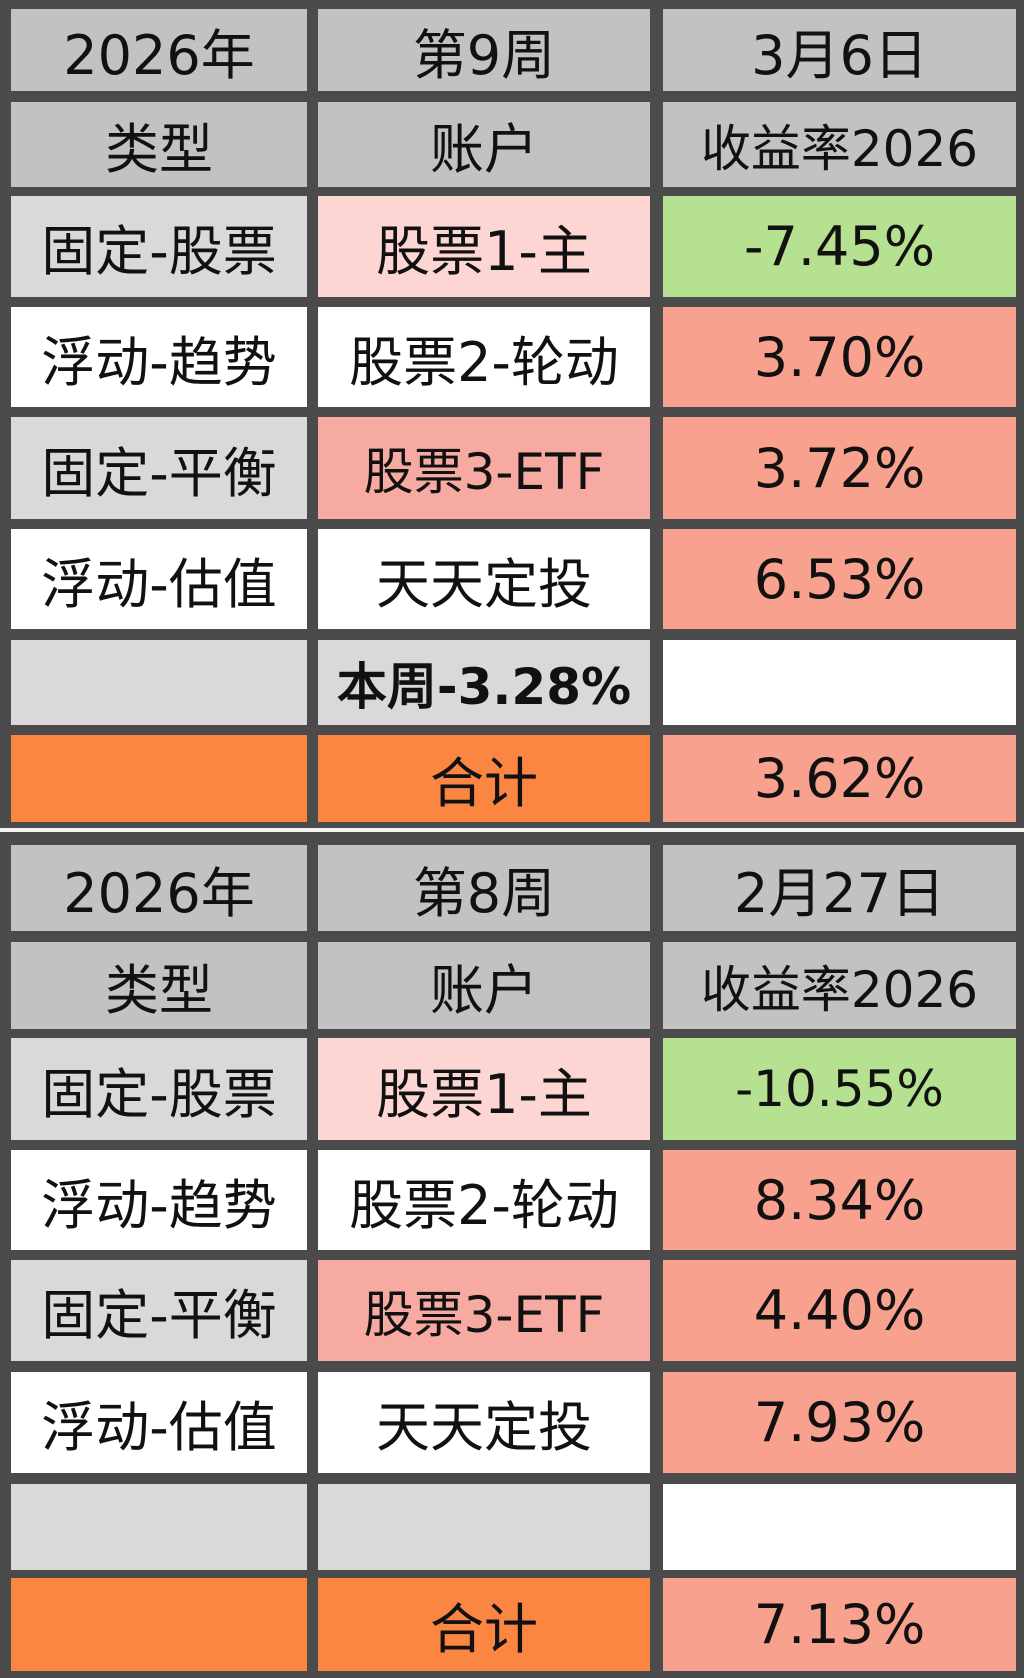 The height and width of the screenshot is (1678, 1024). I want to click on cell-text: 3.72%, so click(839, 468).